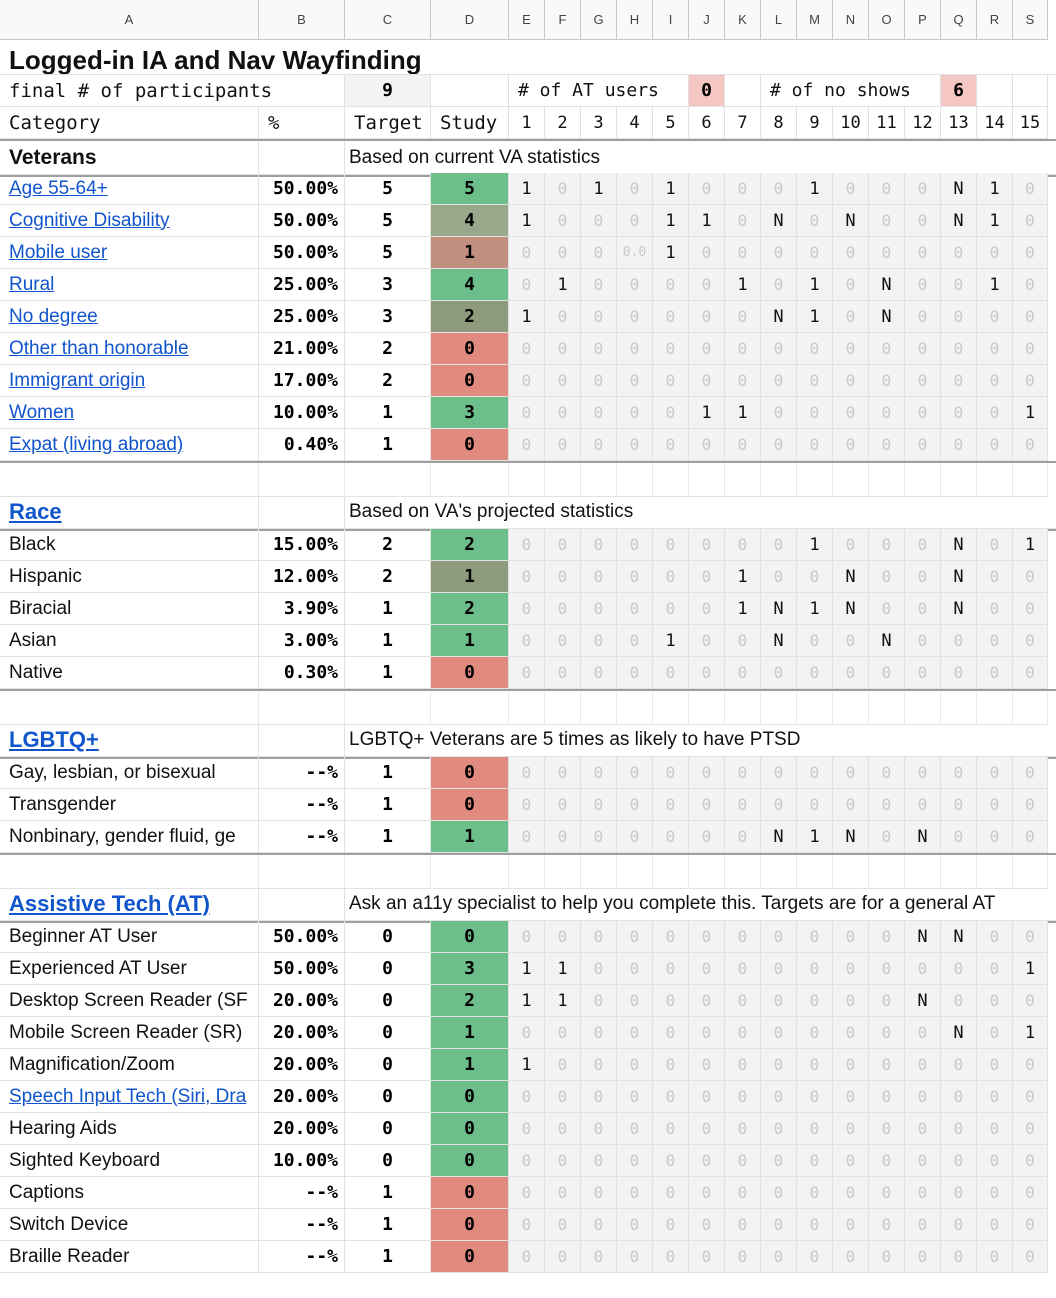  I want to click on header-participant-11: 11, so click(887, 123).